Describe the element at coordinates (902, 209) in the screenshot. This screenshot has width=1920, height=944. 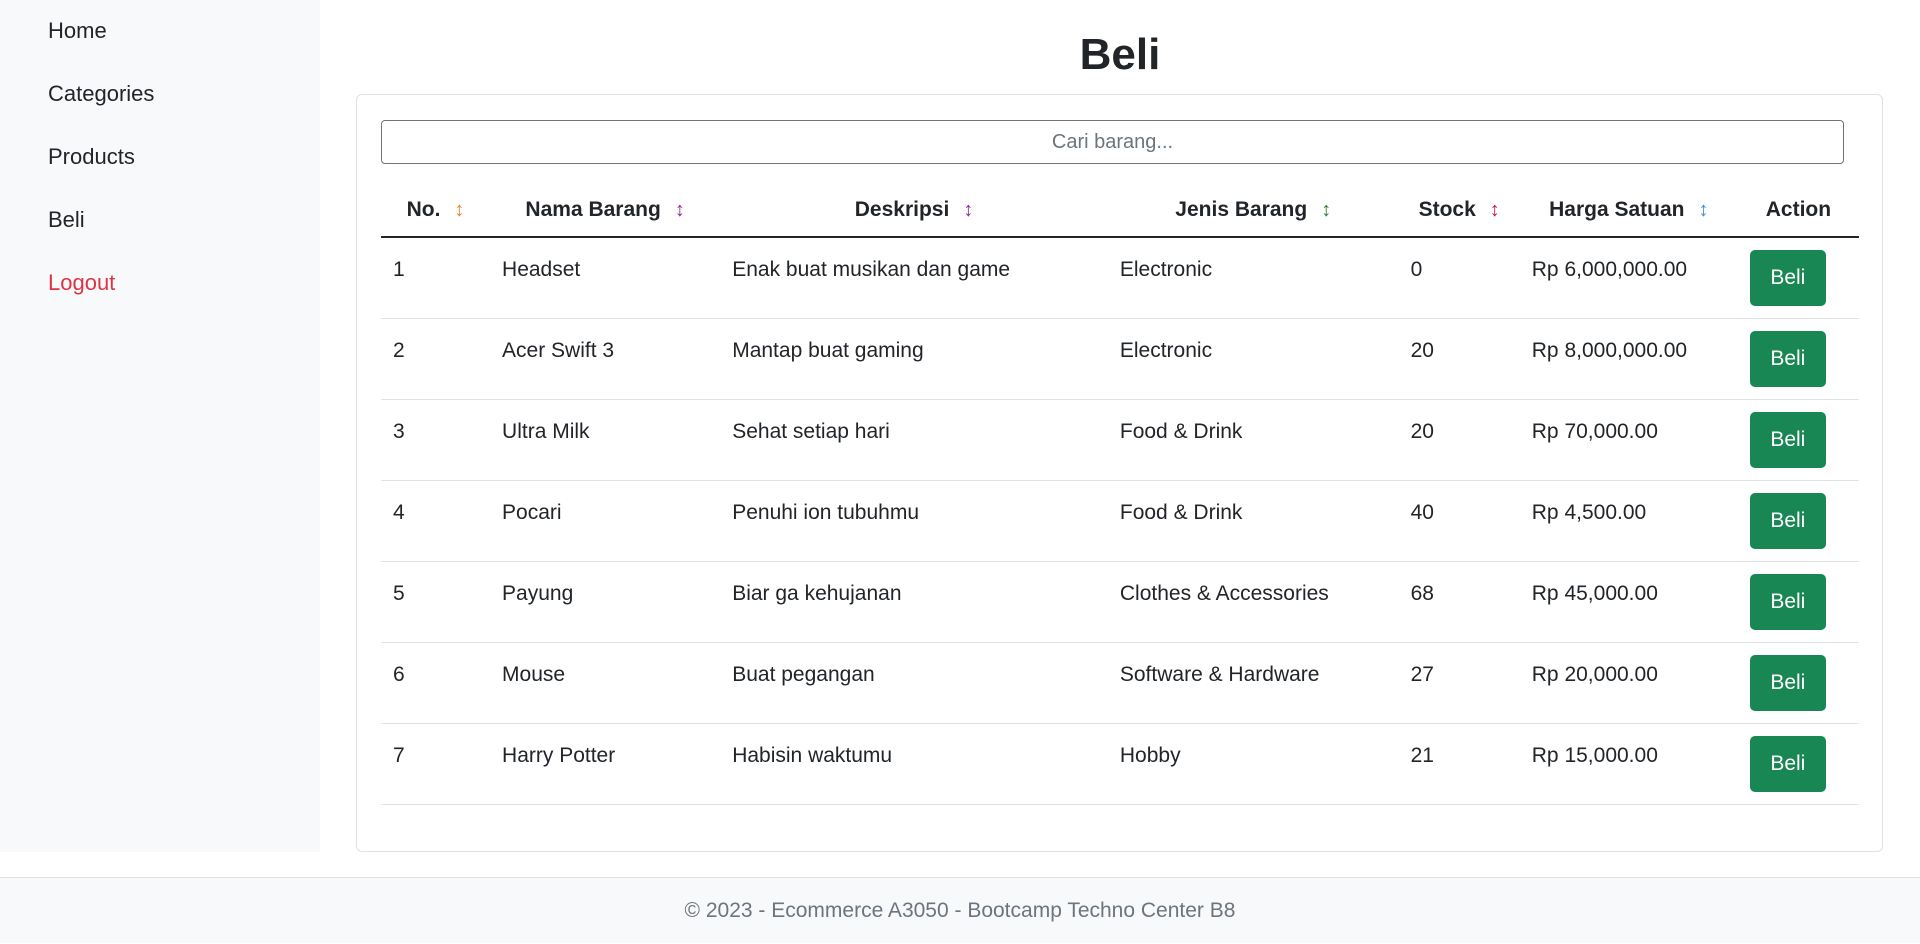
I see `column-label: Deskripsi` at that location.